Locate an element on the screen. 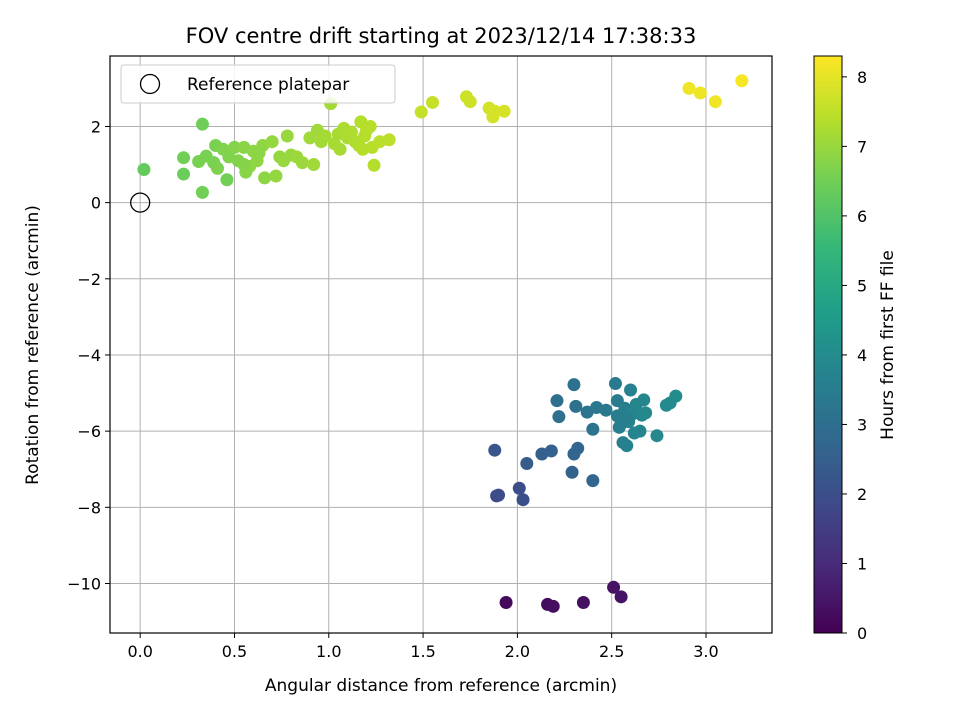  legend-marker-circle-icon is located at coordinates (150, 84).